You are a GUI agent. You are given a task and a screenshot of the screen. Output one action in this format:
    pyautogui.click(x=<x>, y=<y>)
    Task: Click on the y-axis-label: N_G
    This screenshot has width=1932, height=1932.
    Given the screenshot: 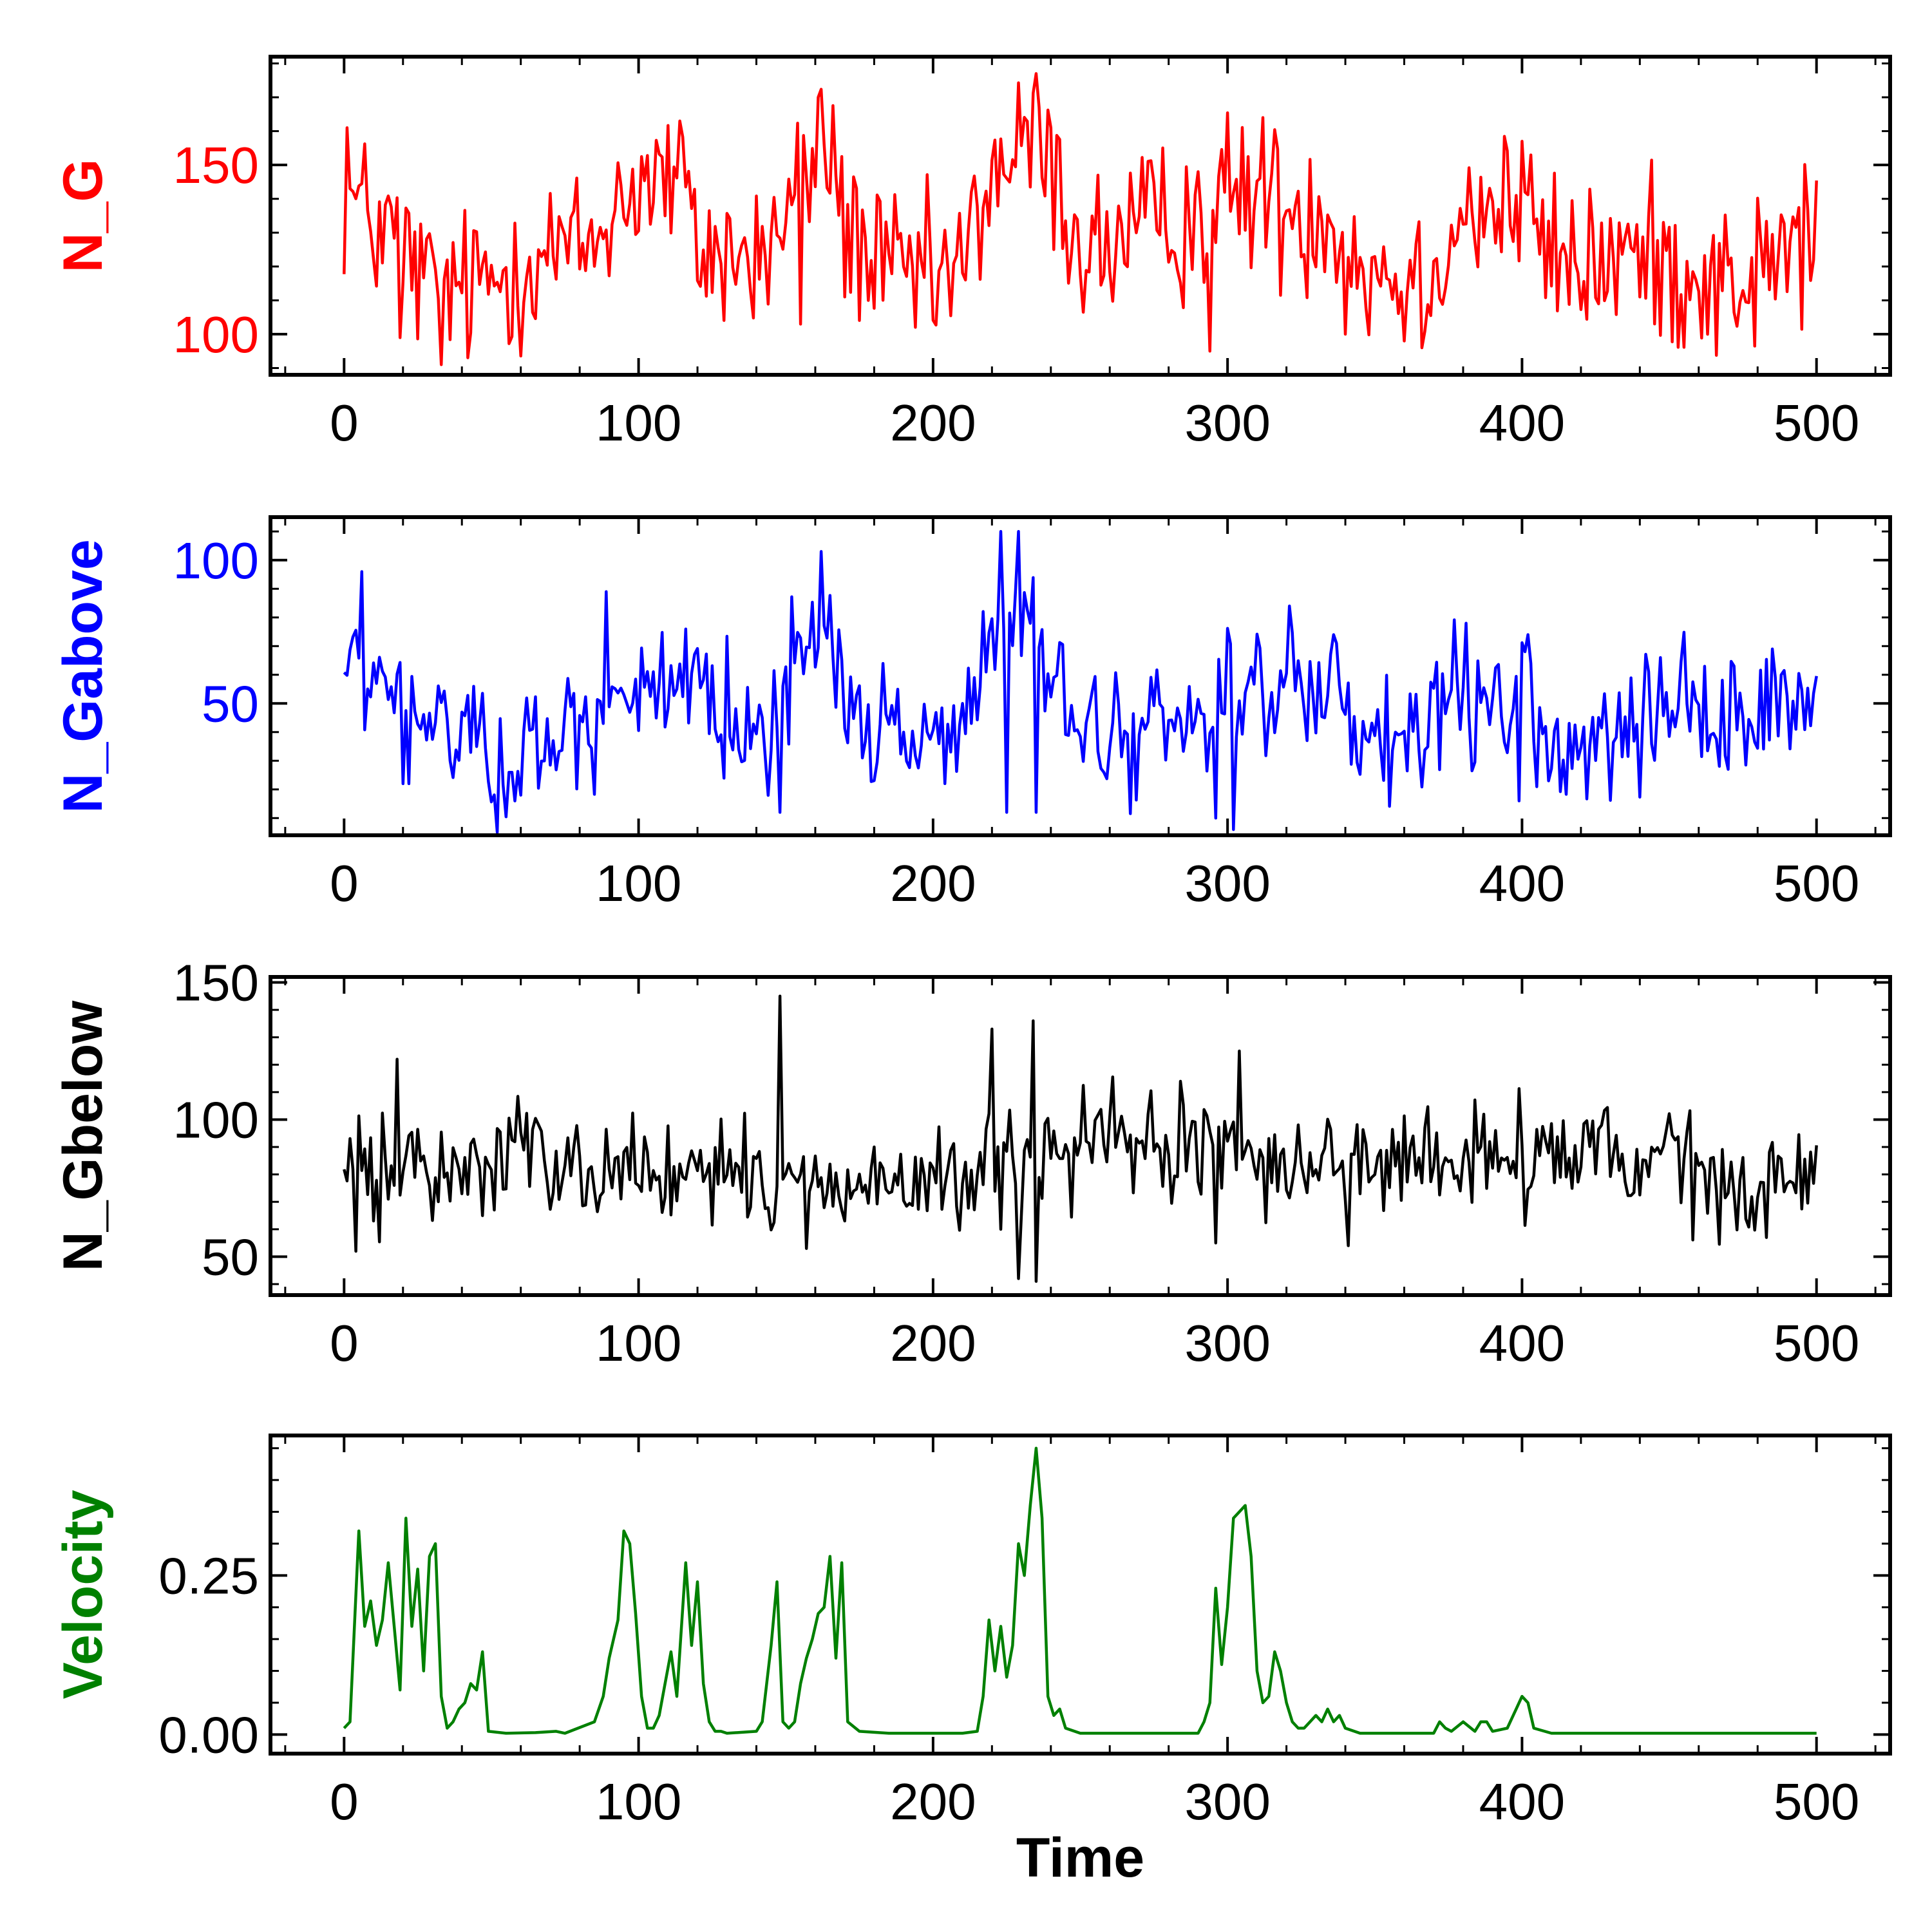 What is the action you would take?
    pyautogui.click(x=83, y=216)
    